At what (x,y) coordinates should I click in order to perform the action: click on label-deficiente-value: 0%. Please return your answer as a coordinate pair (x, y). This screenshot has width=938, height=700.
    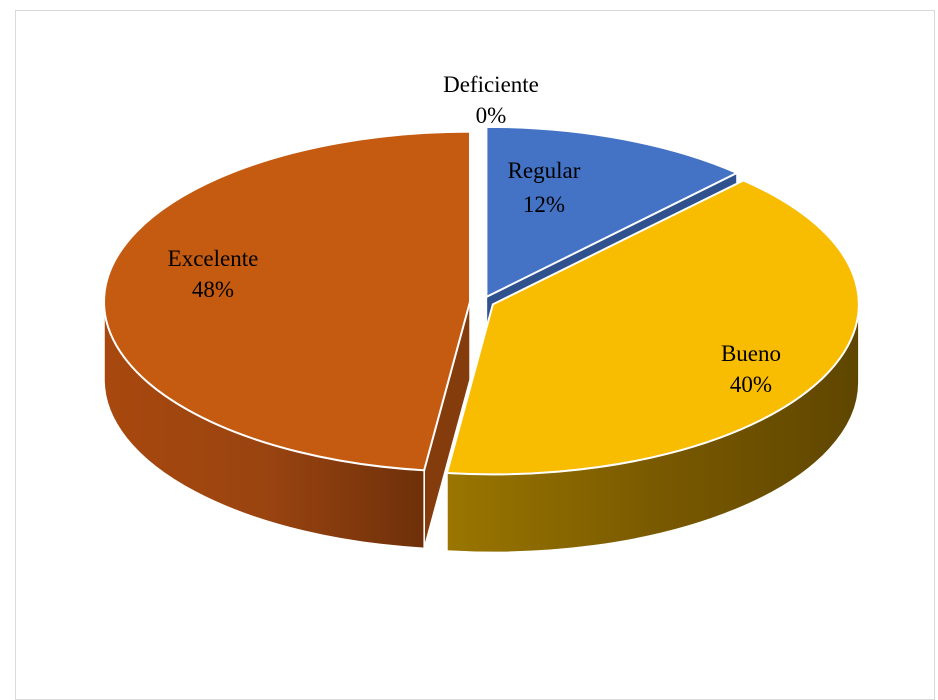
    Looking at the image, I should click on (491, 115).